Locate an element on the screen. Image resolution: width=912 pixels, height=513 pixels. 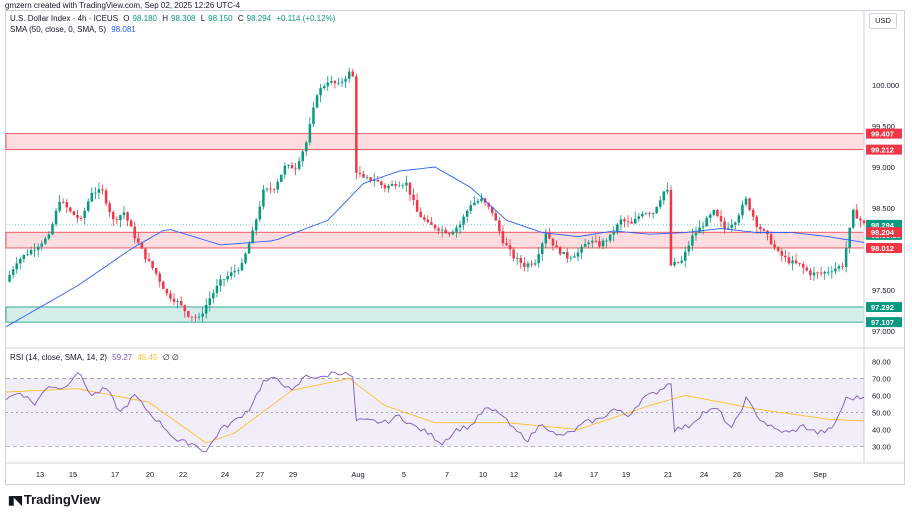
price-level-tag-text: 99.212 is located at coordinates (882, 150).